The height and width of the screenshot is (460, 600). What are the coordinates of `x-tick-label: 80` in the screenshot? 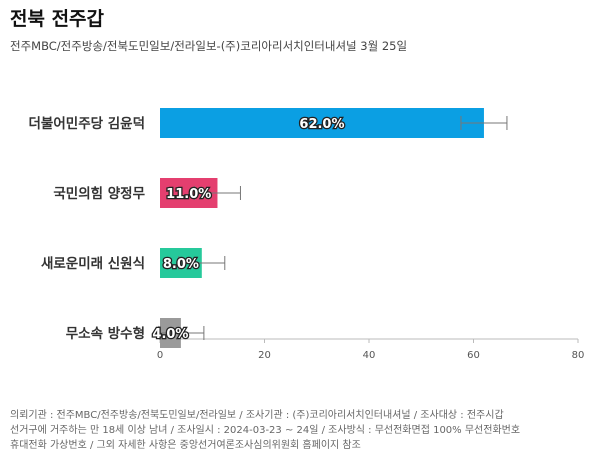 It's located at (578, 355).